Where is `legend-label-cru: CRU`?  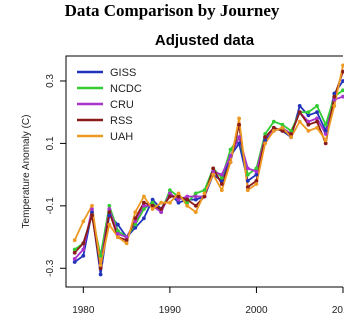
legend-label-cru: CRU is located at coordinates (122, 105).